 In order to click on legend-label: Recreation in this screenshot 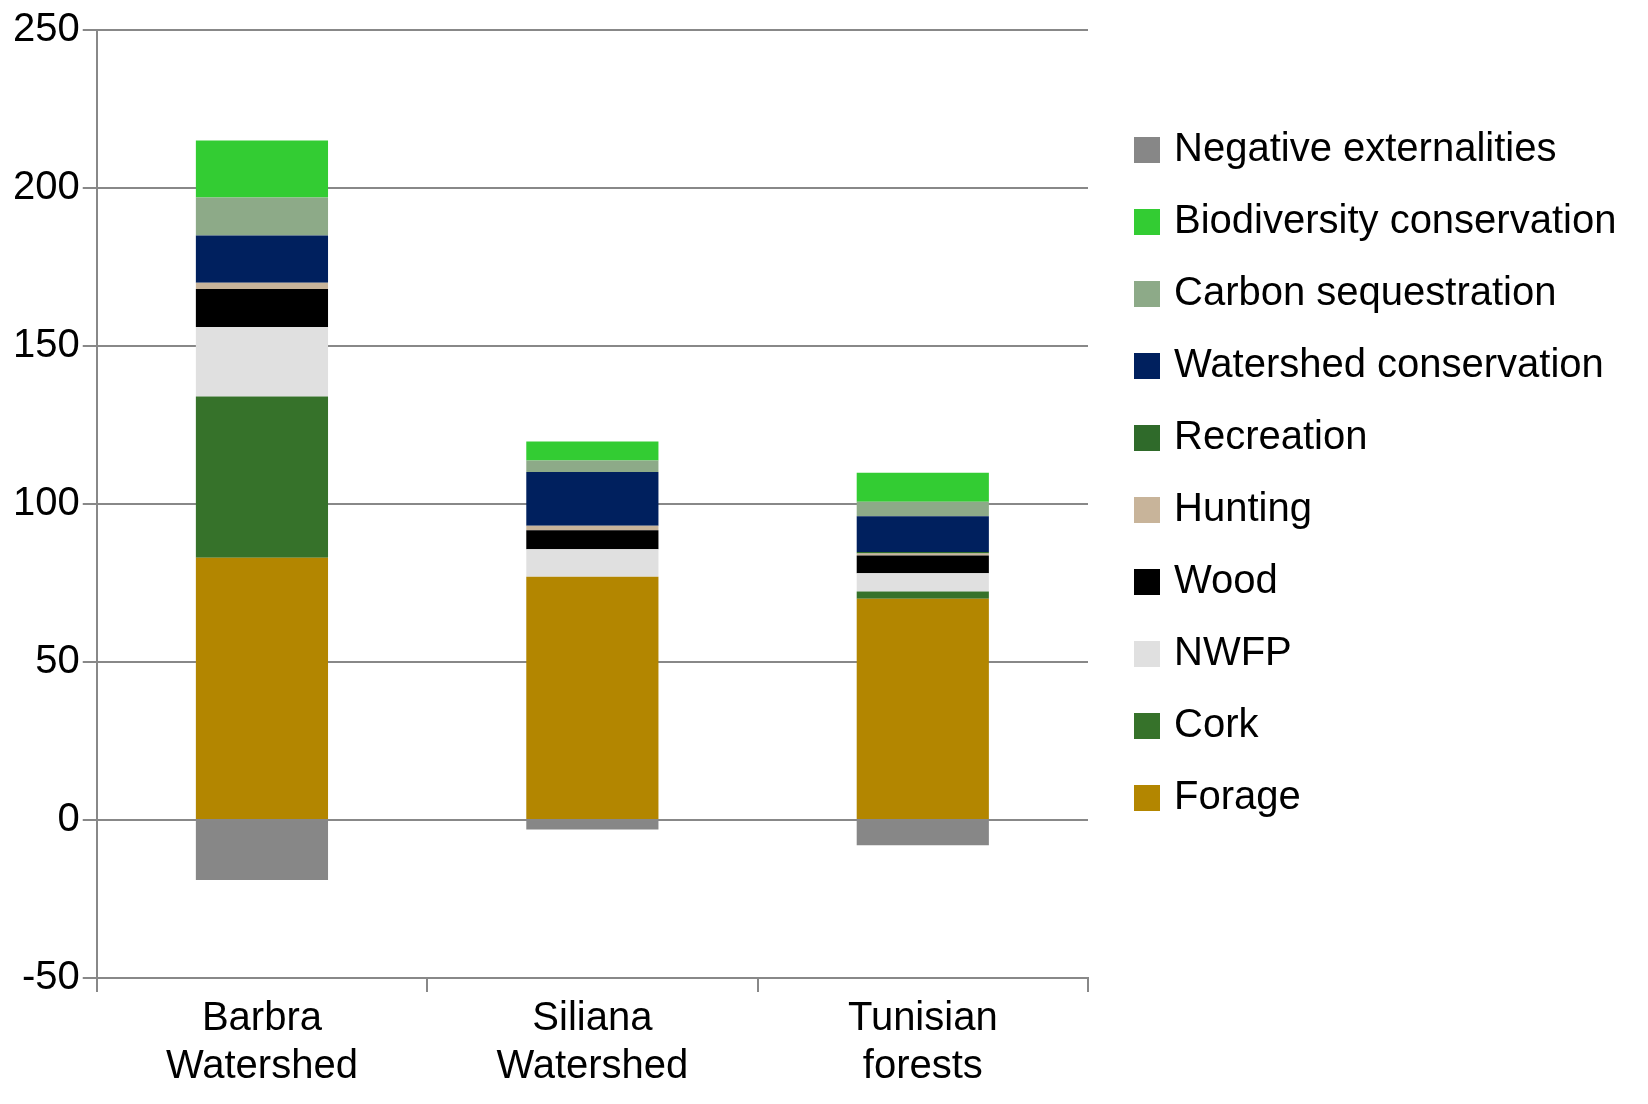, I will do `click(1271, 435)`.